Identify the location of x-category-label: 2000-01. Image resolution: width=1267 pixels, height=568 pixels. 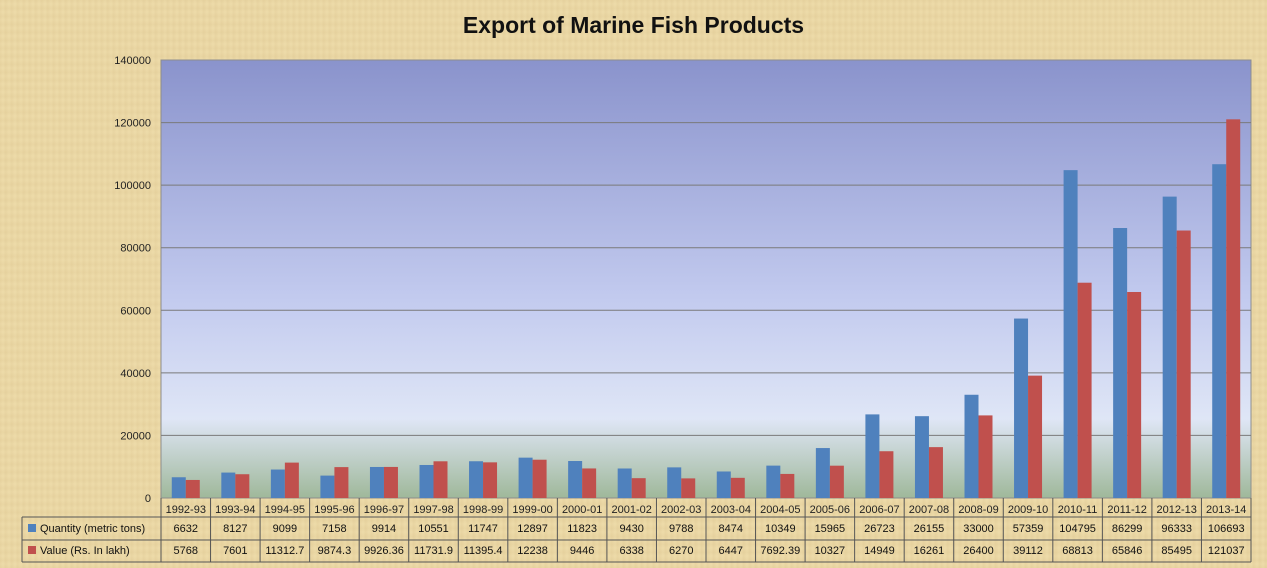
(582, 510).